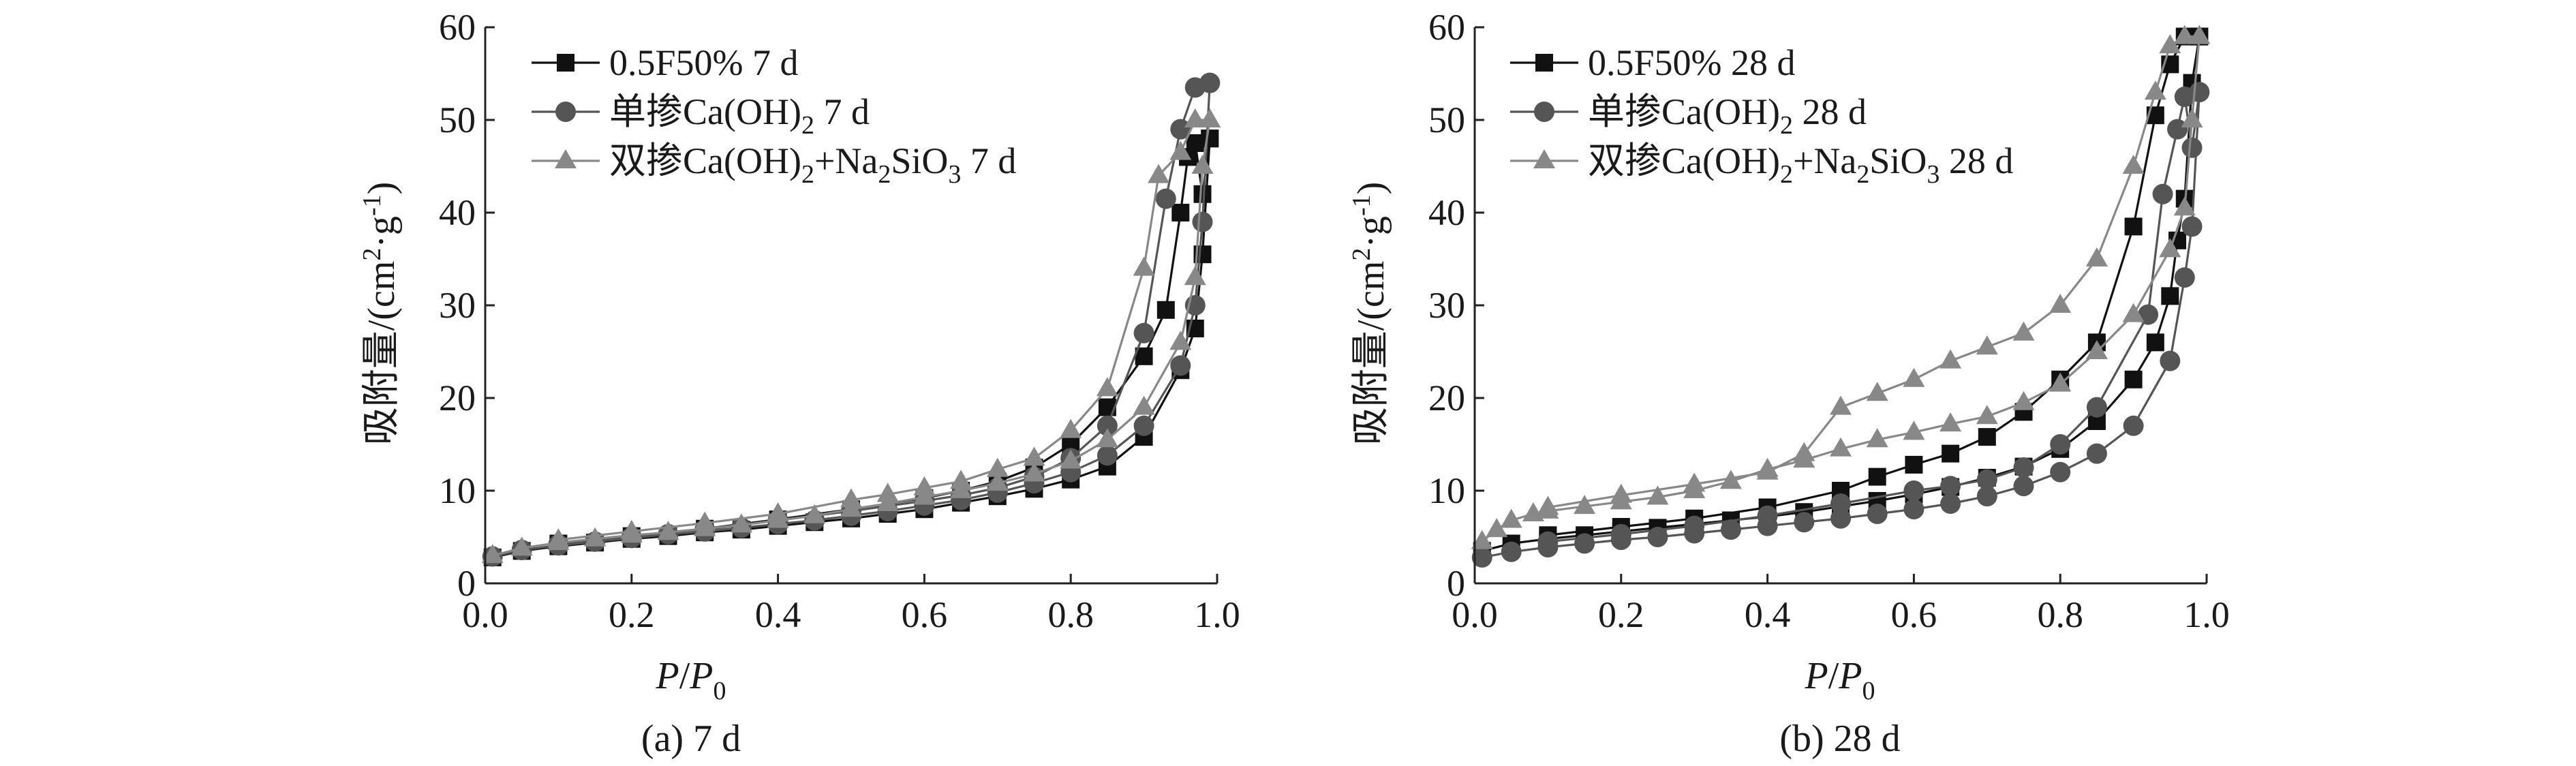 Image resolution: width=2576 pixels, height=766 pixels. I want to click on legend-text-part: 0.5F50% 28 d, so click(1692, 62).